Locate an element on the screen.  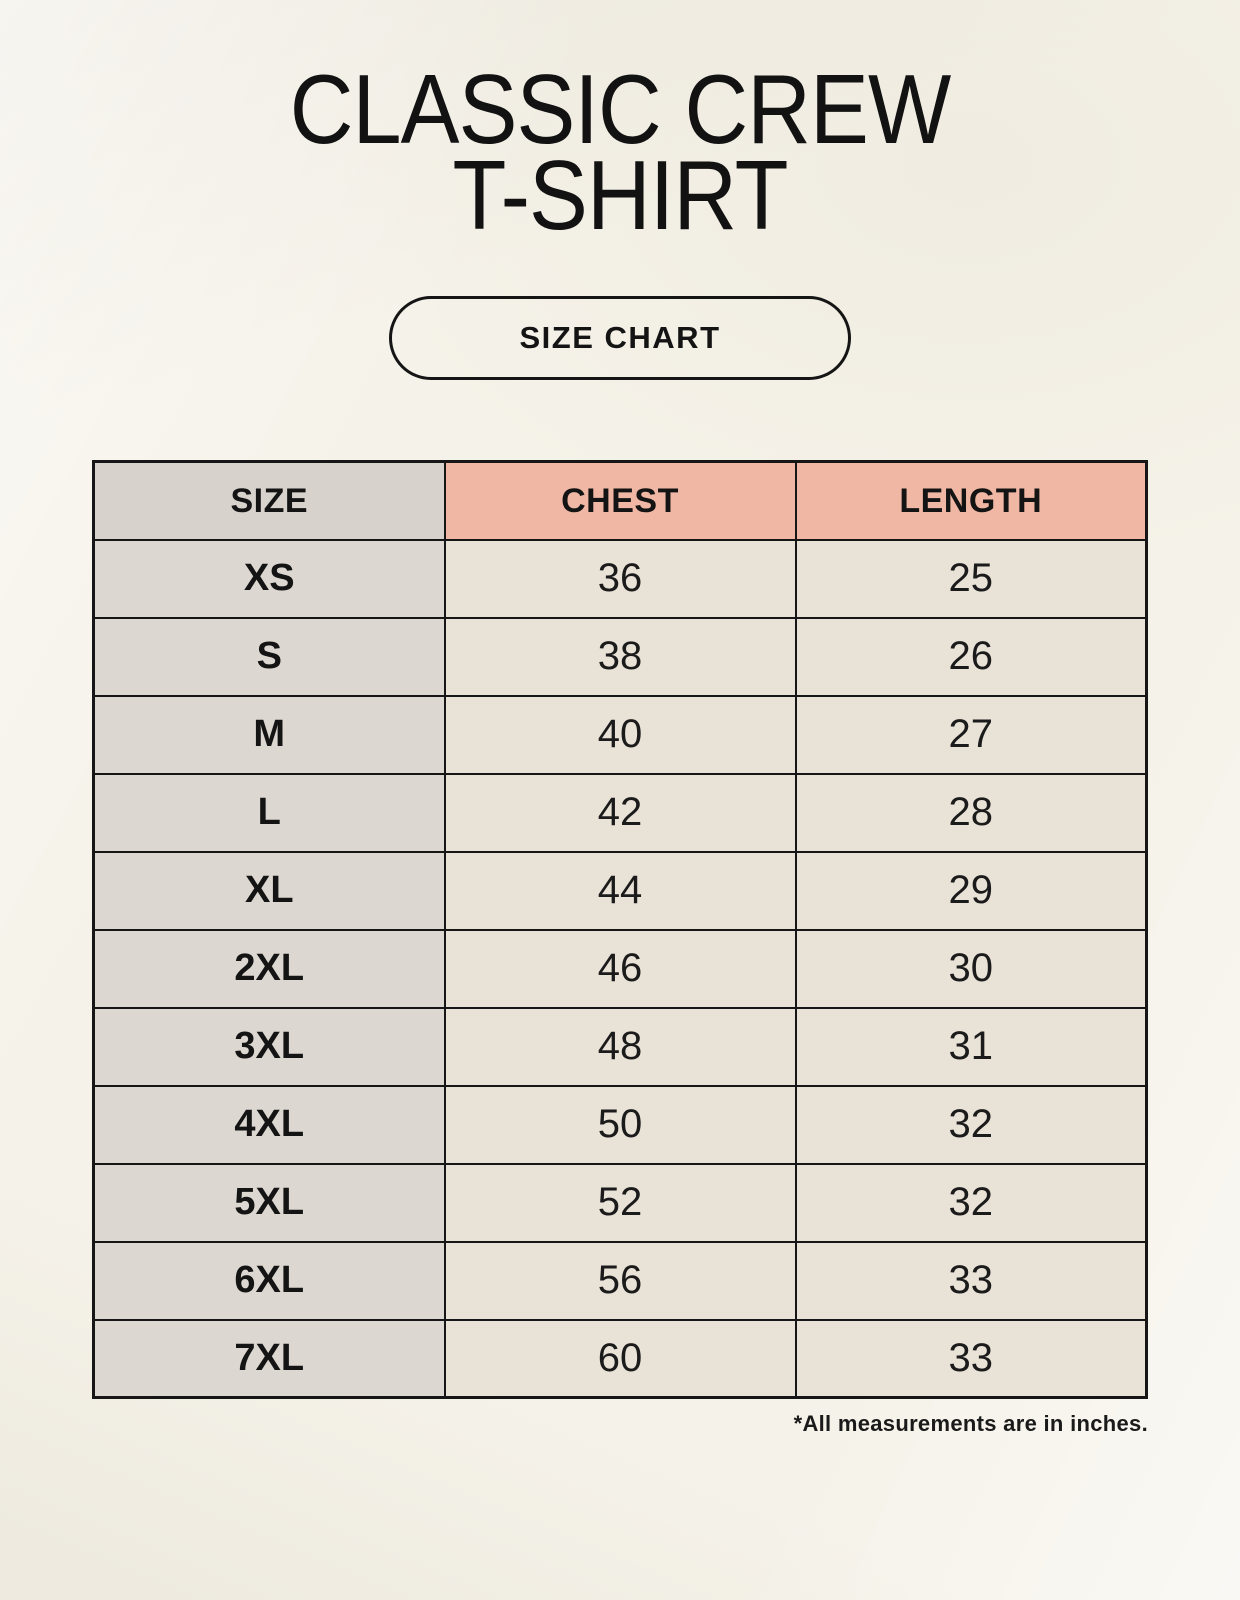
size-row-2xl: 2XL 46 30 is located at coordinates (620, 968).